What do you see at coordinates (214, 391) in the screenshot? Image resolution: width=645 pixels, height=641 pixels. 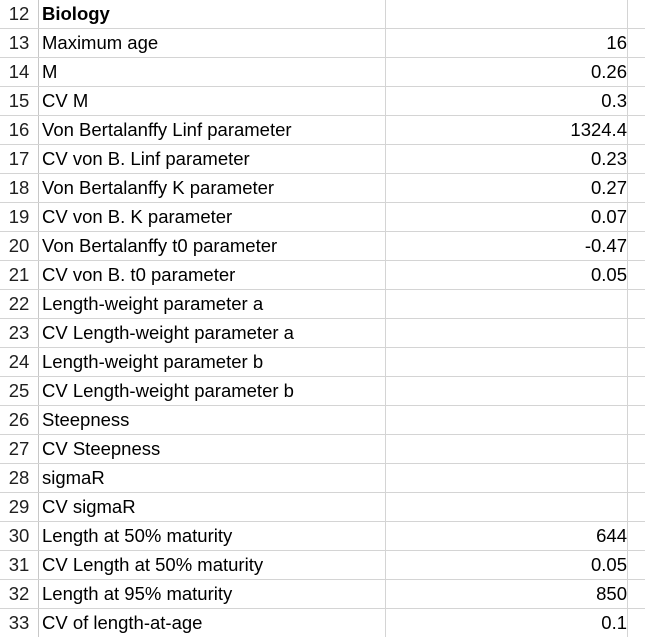 I see `cell-label: CV Length-weight parameter b` at bounding box center [214, 391].